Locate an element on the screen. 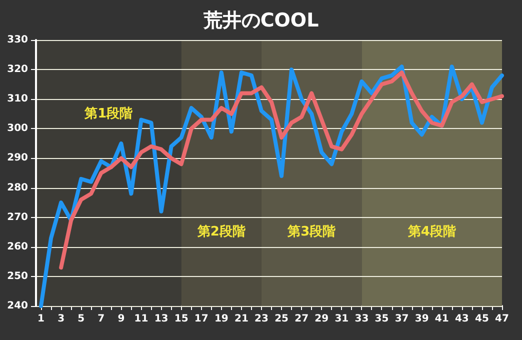  x-tick-label: 1 is located at coordinates (41, 319).